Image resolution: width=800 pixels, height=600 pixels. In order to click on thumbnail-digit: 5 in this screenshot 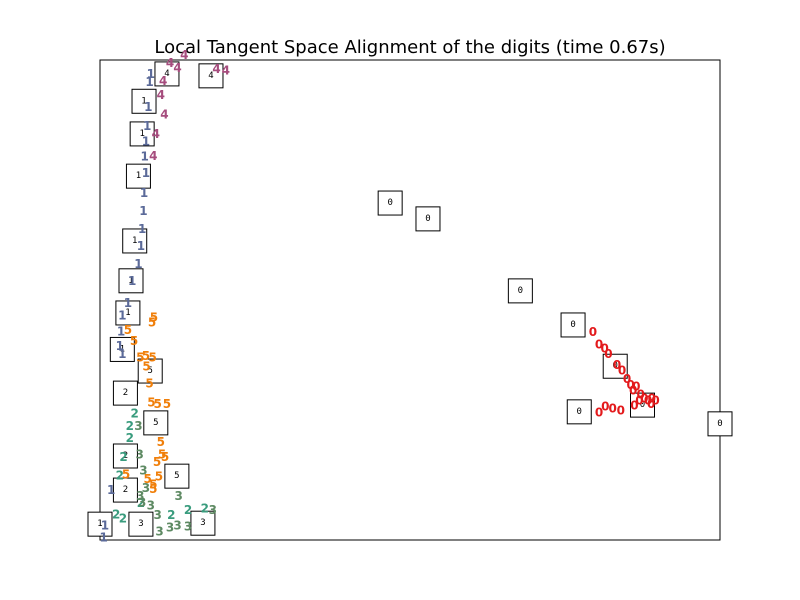, I will do `click(176, 476)`.